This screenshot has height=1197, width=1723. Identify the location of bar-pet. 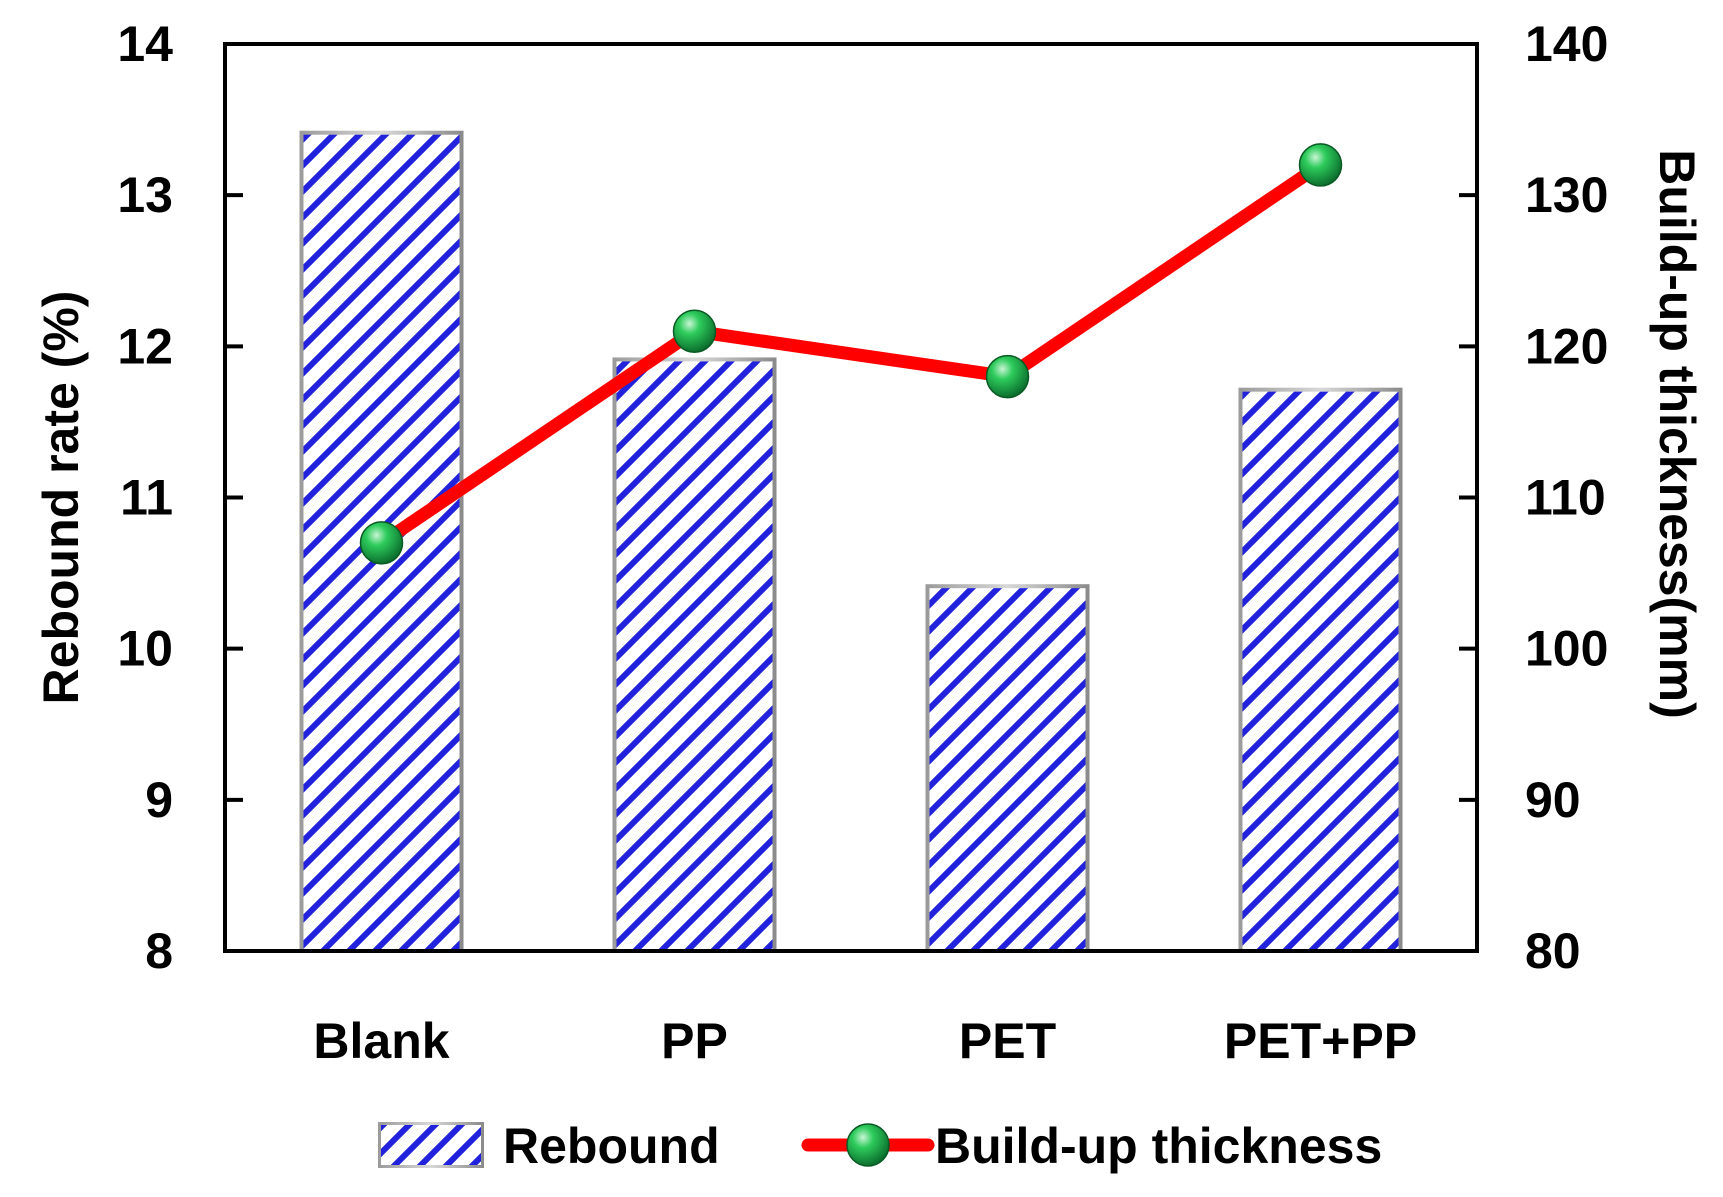
(1007, 767).